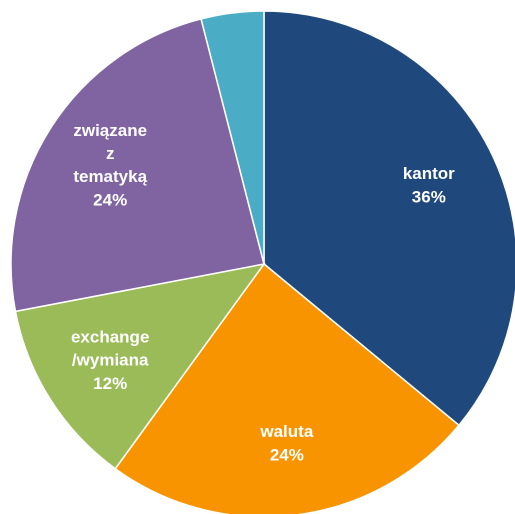 The width and height of the screenshot is (515, 514). I want to click on slice-label: związane z tematyką, so click(110, 153).